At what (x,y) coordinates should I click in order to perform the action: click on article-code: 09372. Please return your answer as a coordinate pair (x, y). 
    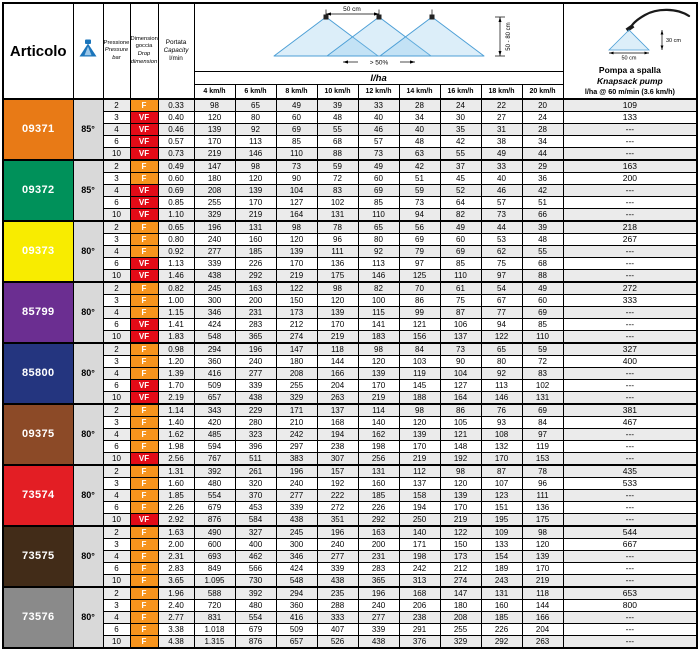
    Looking at the image, I should click on (38, 190).